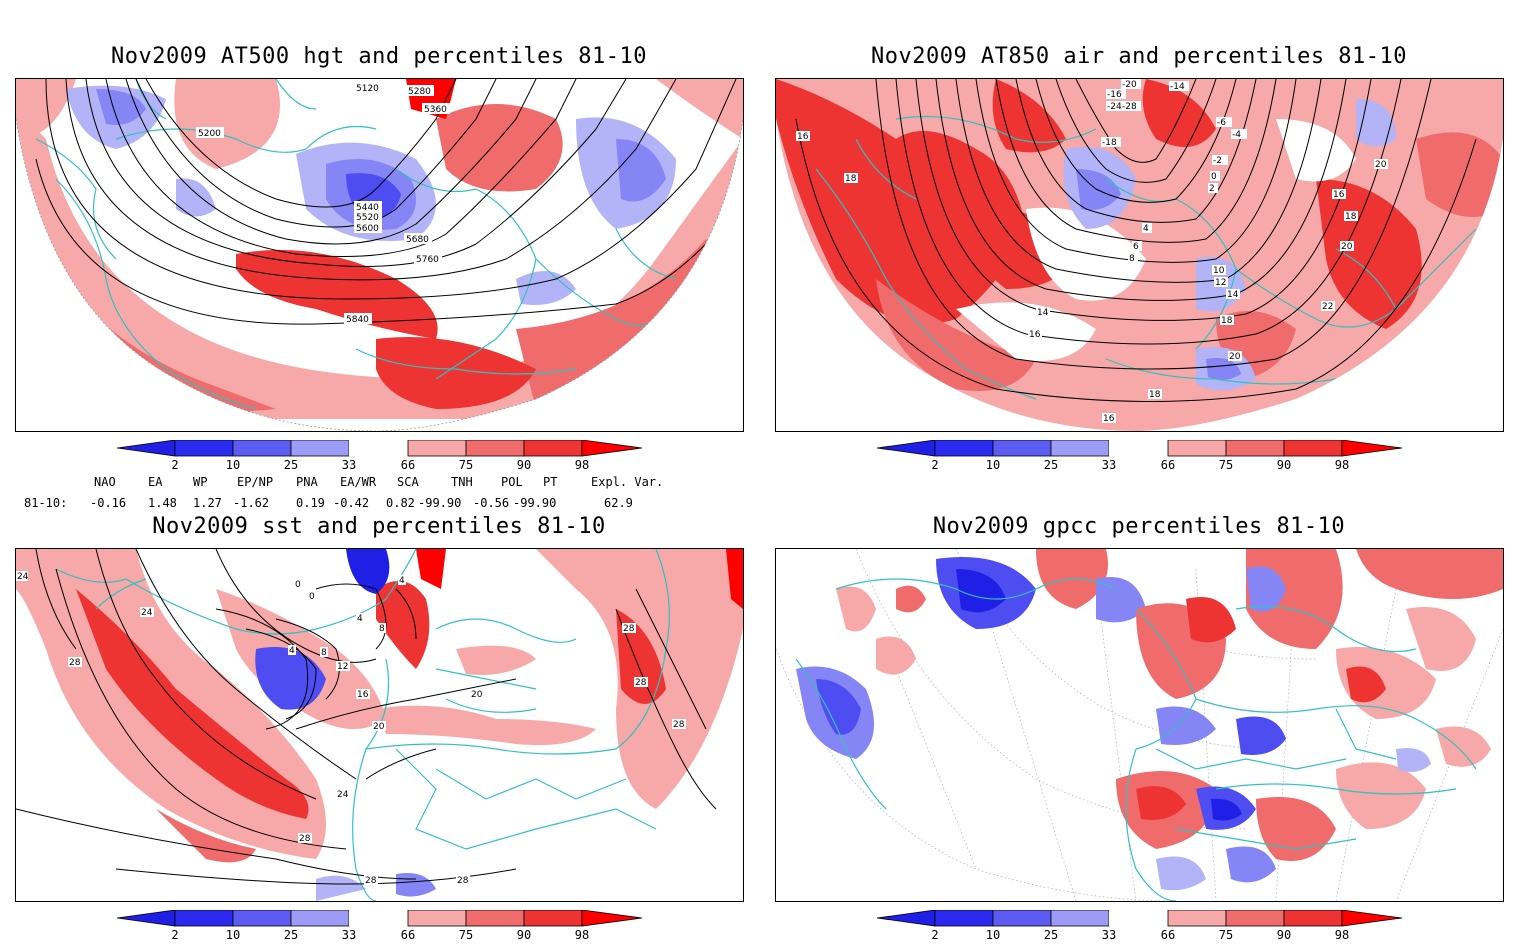 The height and width of the screenshot is (950, 1520). What do you see at coordinates (379, 835) in the screenshot?
I see `map-outside-mask` at bounding box center [379, 835].